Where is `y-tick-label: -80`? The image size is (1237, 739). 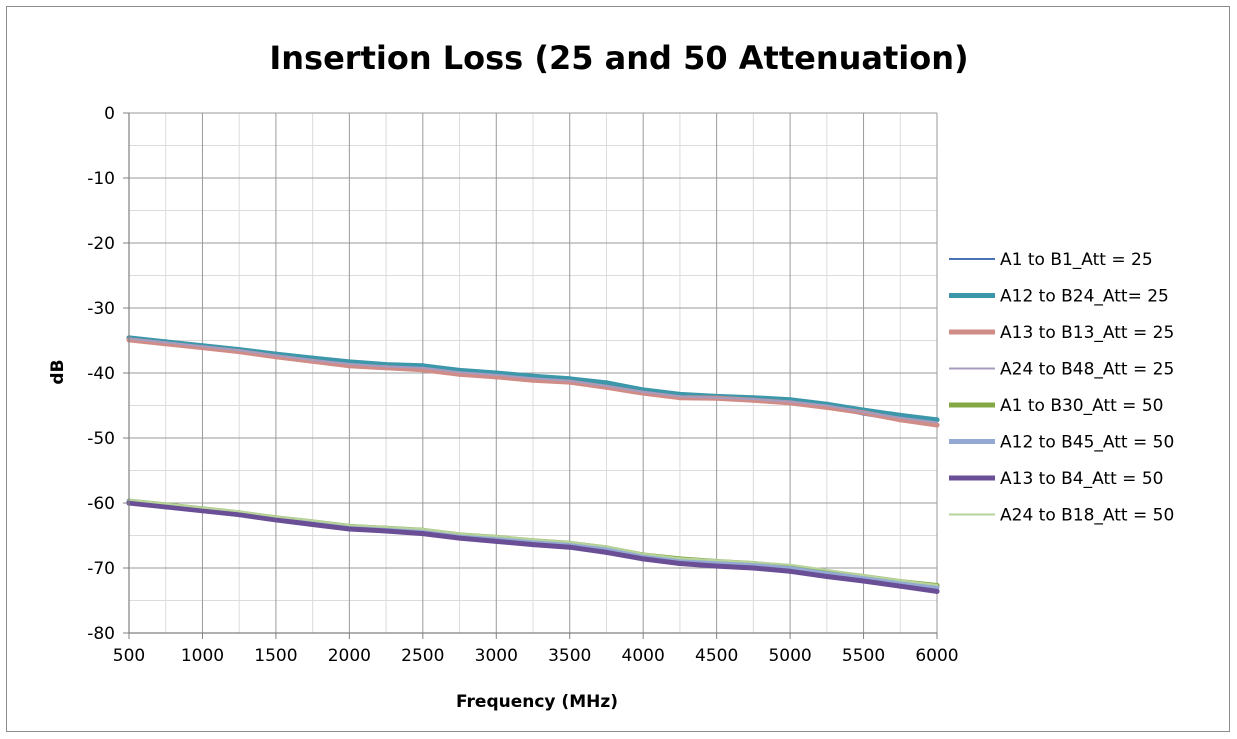 y-tick-label: -80 is located at coordinates (101, 634).